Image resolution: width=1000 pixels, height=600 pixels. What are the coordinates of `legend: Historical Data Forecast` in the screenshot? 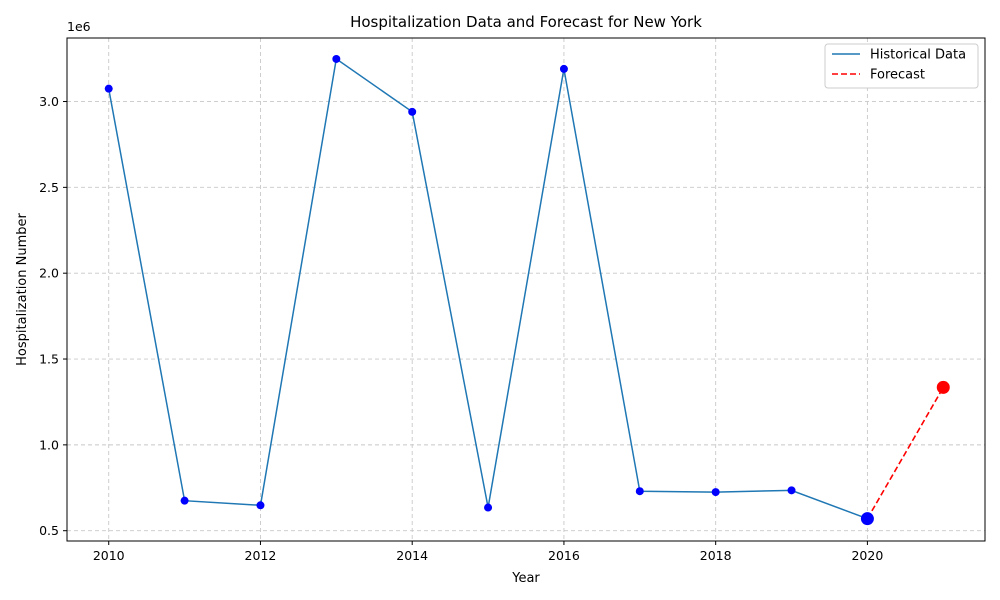 It's located at (901, 66).